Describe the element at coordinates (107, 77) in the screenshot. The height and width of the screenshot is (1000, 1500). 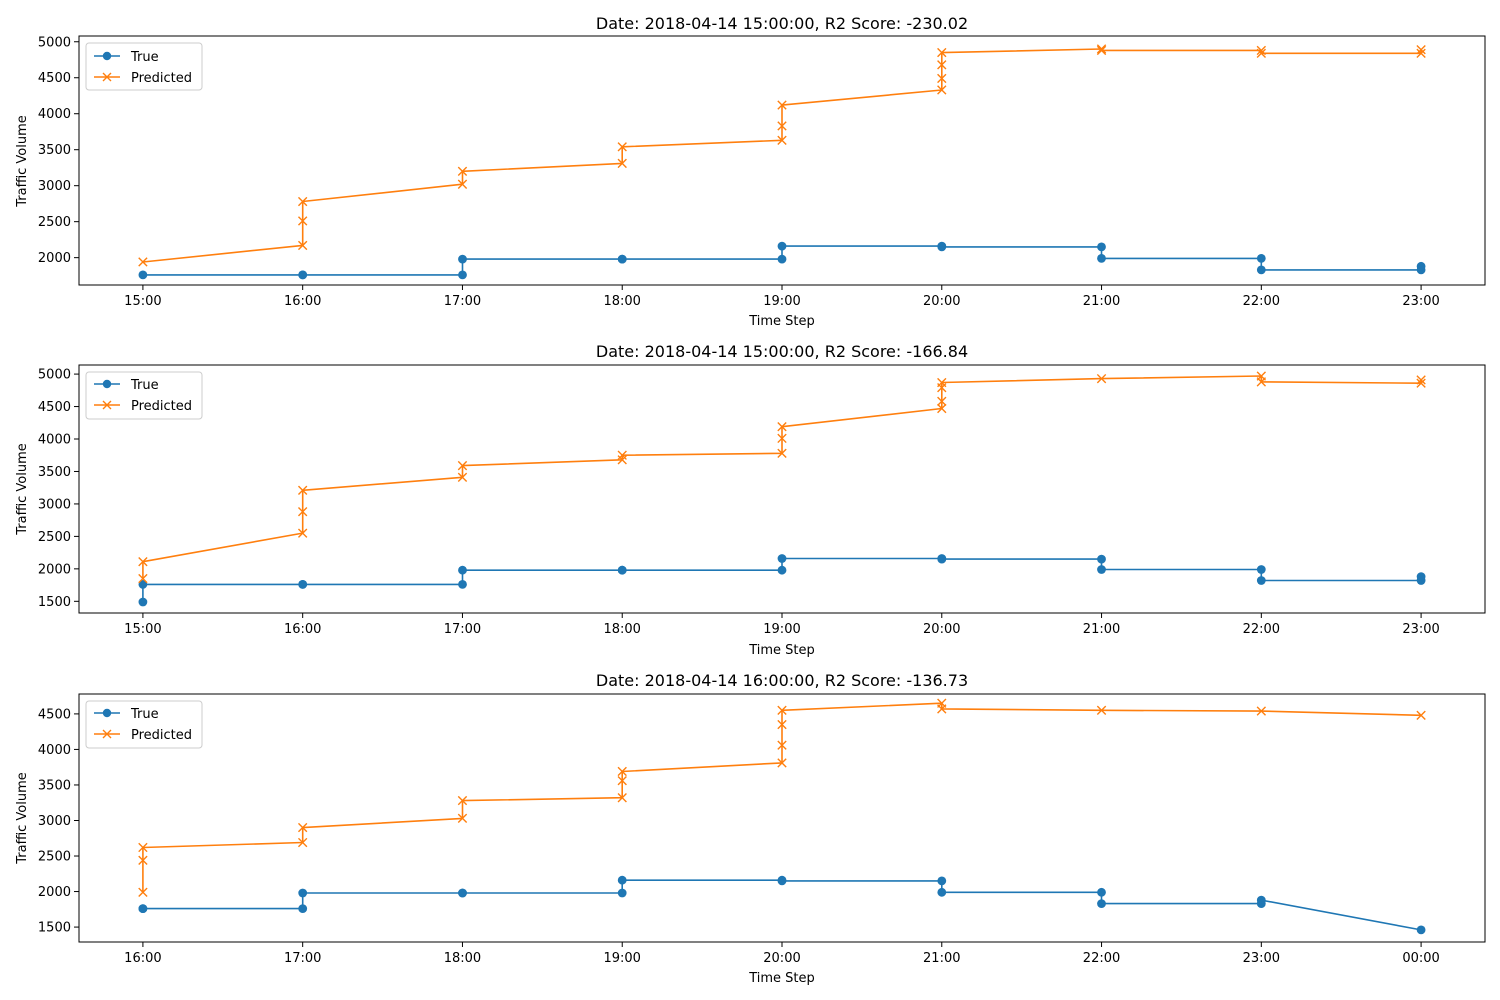
I see `subplot-1-legend-predicted-marker` at that location.